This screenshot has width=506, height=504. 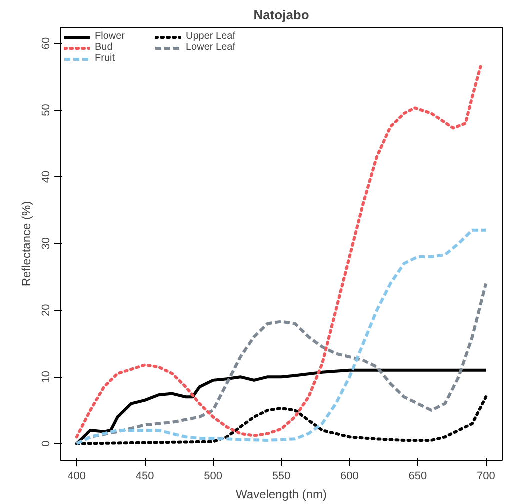 What do you see at coordinates (349, 476) in the screenshot?
I see `x-tick-label: 600` at bounding box center [349, 476].